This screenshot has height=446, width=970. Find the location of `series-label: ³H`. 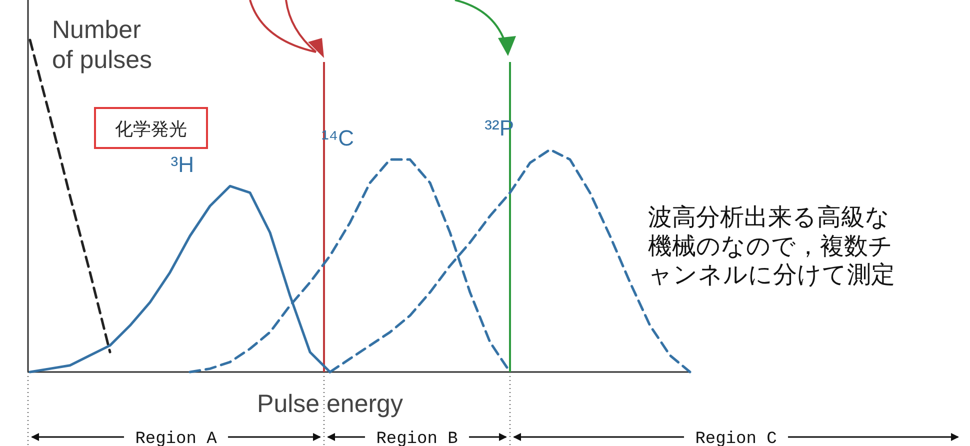

series-label: ³H is located at coordinates (182, 165).